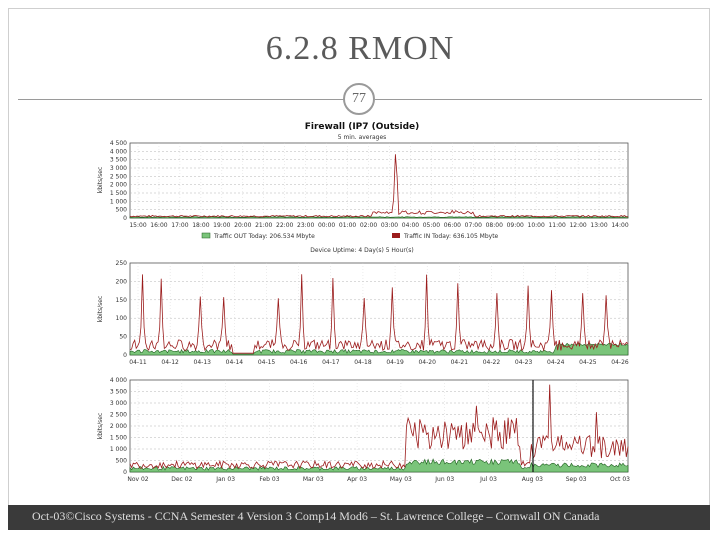 Image resolution: width=720 pixels, height=540 pixels. What do you see at coordinates (125, 355) in the screenshot?
I see `mid-y-tick-label: 0` at bounding box center [125, 355].